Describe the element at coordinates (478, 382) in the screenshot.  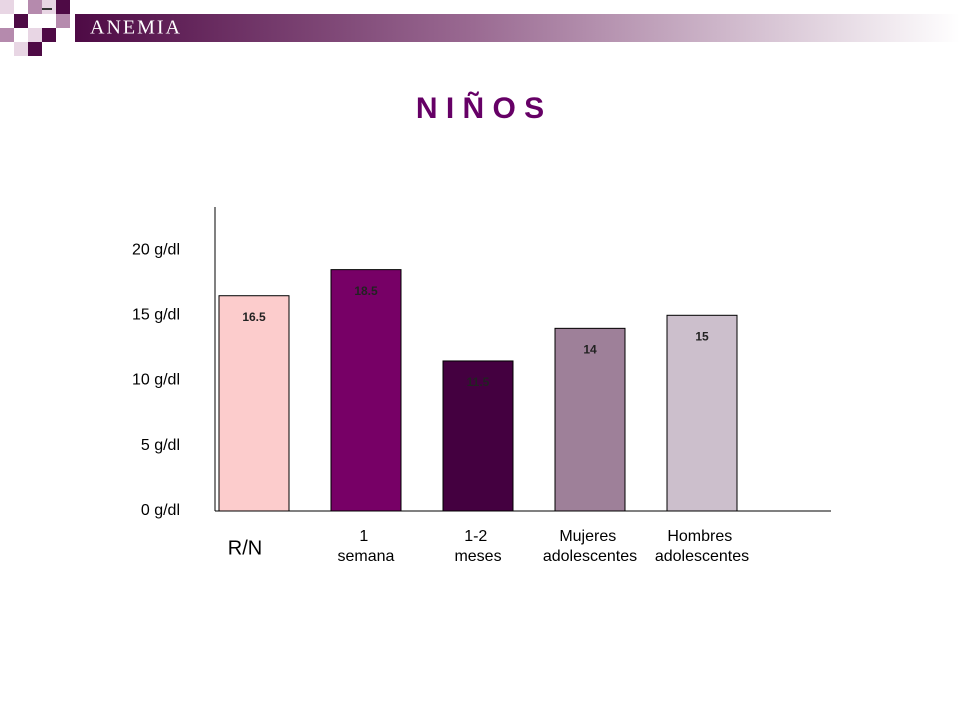
I see `value-label: 11.5` at that location.